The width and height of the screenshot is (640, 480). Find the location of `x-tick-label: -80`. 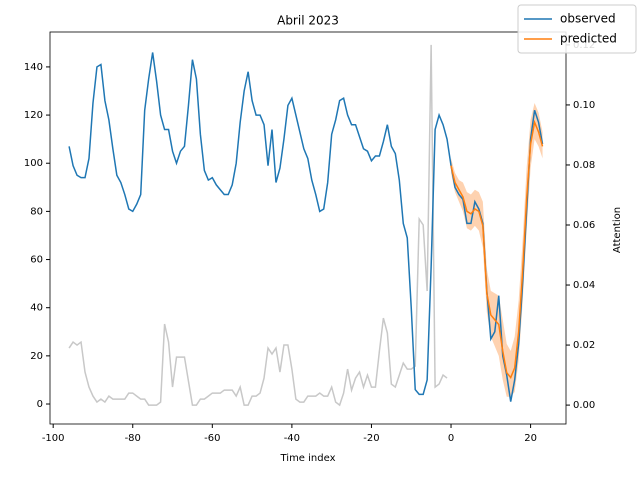

x-tick-label: -80 is located at coordinates (133, 438).